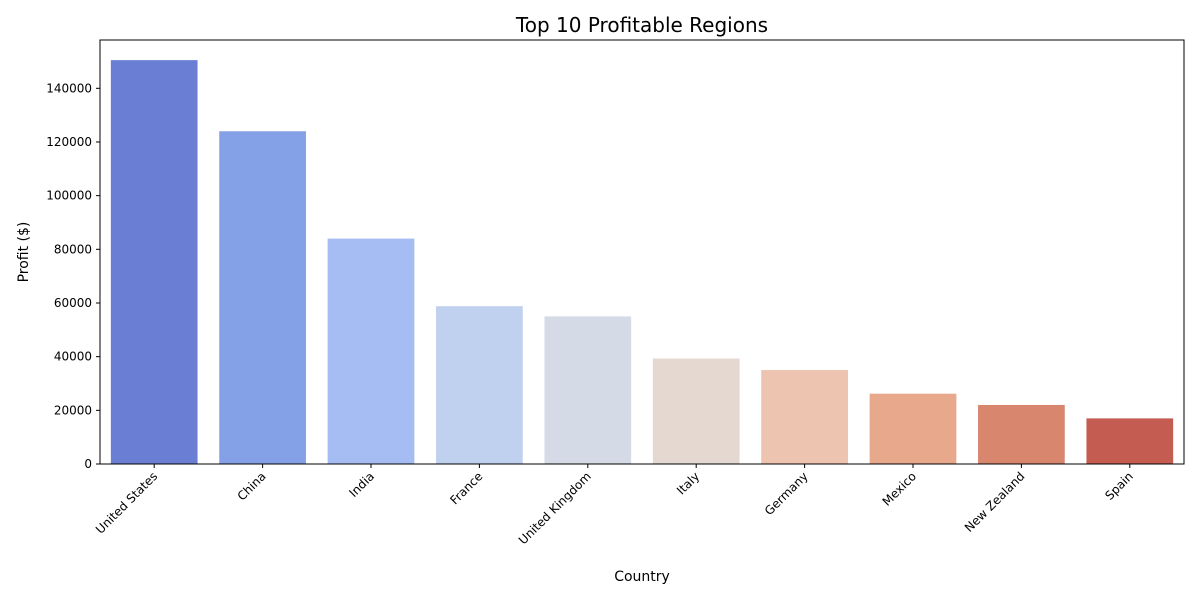 Image resolution: width=1200 pixels, height=604 pixels. What do you see at coordinates (252, 486) in the screenshot?
I see `x-tick-label: China` at bounding box center [252, 486].